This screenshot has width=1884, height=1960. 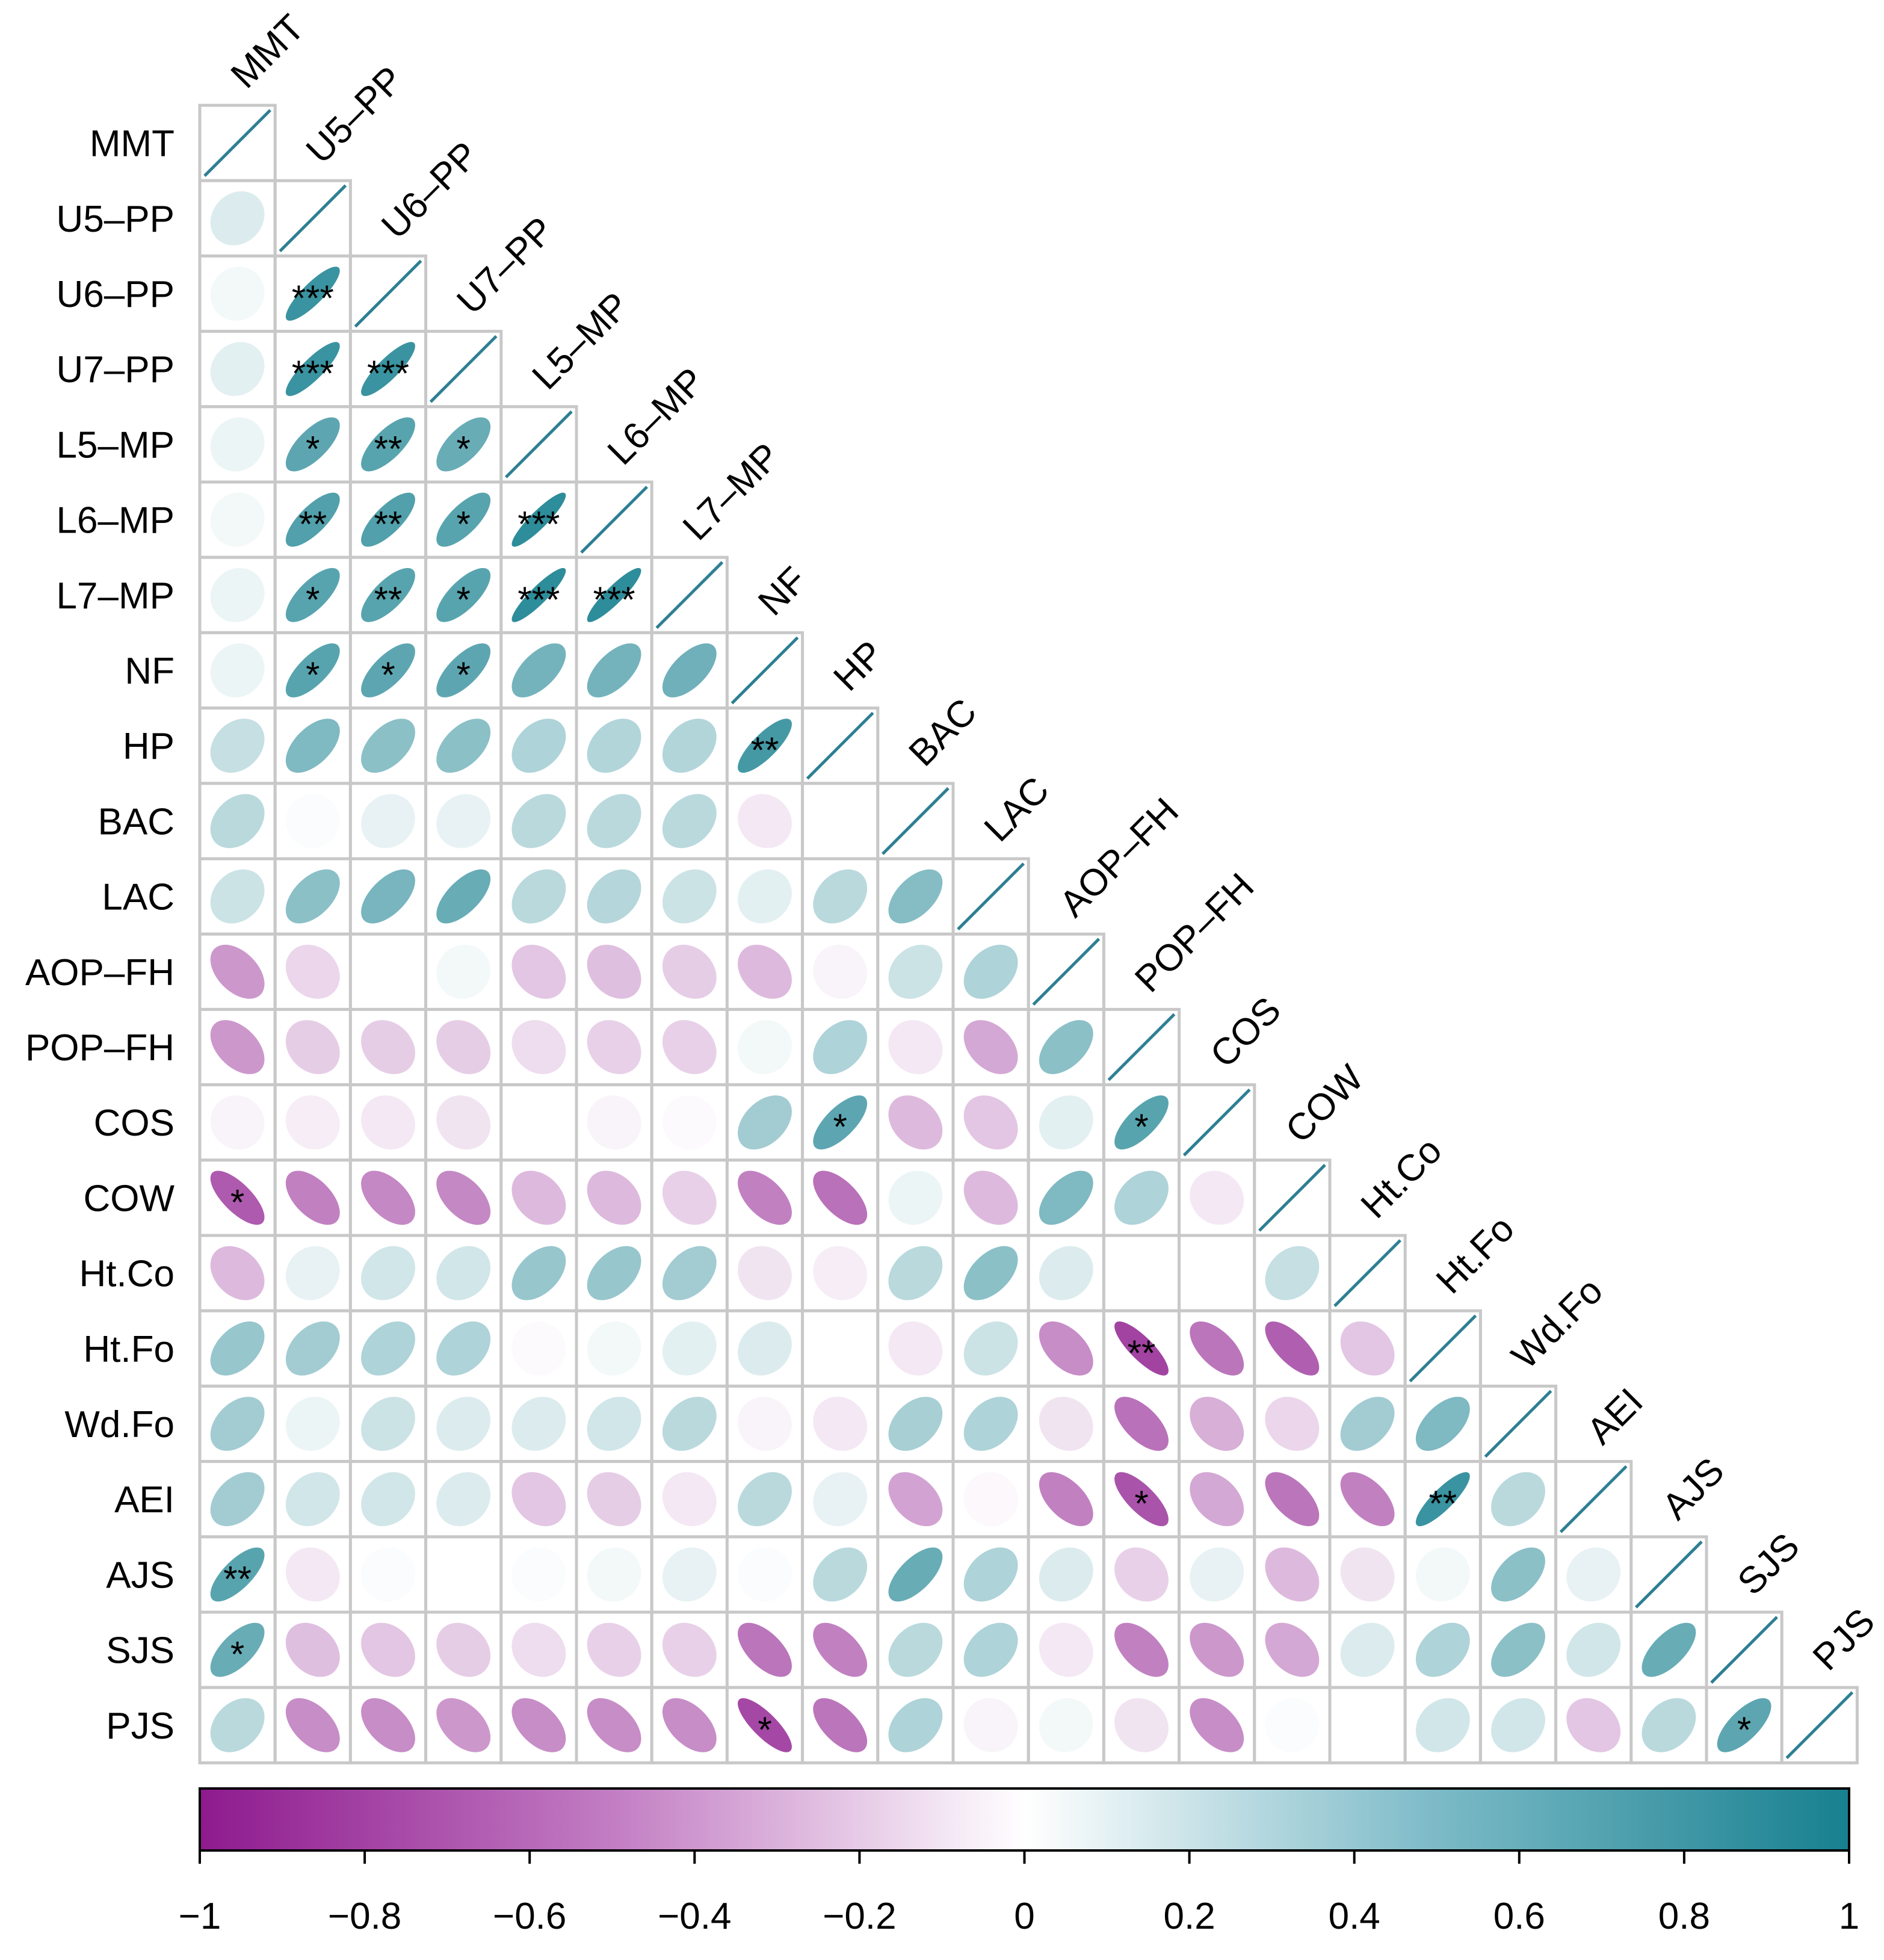 What do you see at coordinates (238, 746) in the screenshot?
I see `cell-hp-mmt` at bounding box center [238, 746].